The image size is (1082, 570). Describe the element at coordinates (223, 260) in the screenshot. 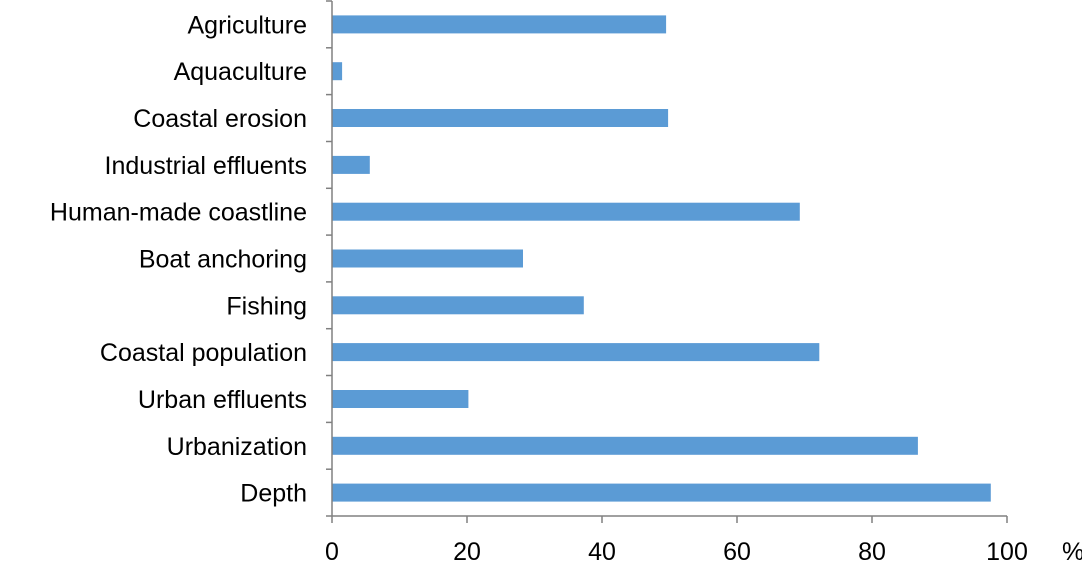

I see `category-label: Boat anchoring` at that location.